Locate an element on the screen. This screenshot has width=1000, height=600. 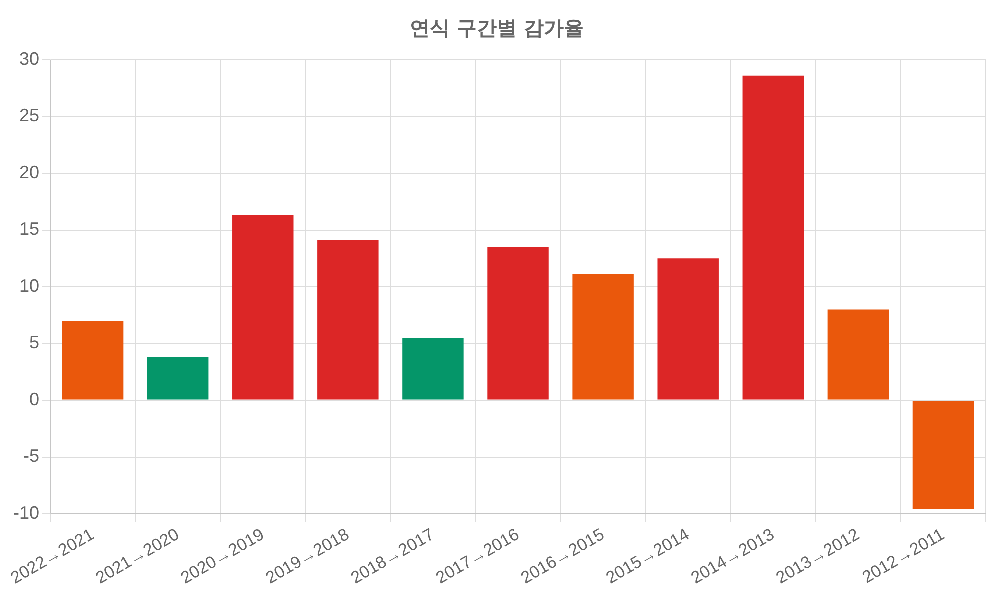
chart-title: 연식 구간별 감가율 is located at coordinates (497, 28).